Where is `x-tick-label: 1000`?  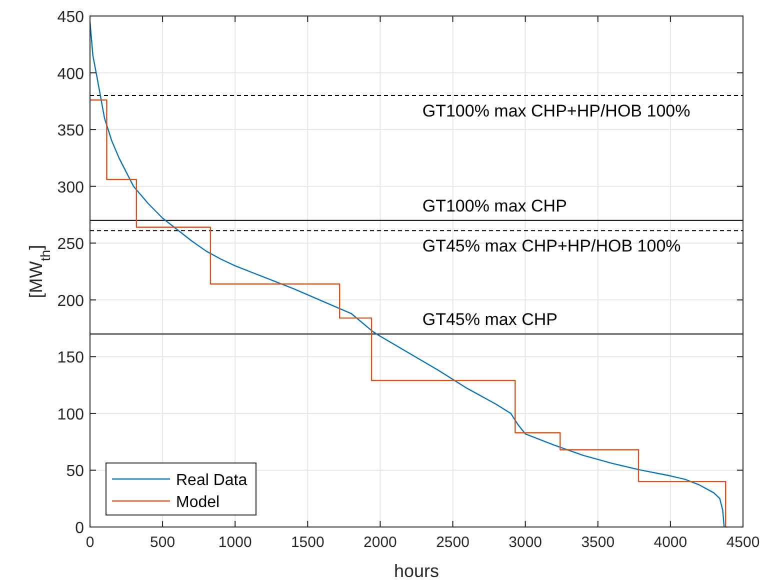 x-tick-label: 1000 is located at coordinates (235, 542).